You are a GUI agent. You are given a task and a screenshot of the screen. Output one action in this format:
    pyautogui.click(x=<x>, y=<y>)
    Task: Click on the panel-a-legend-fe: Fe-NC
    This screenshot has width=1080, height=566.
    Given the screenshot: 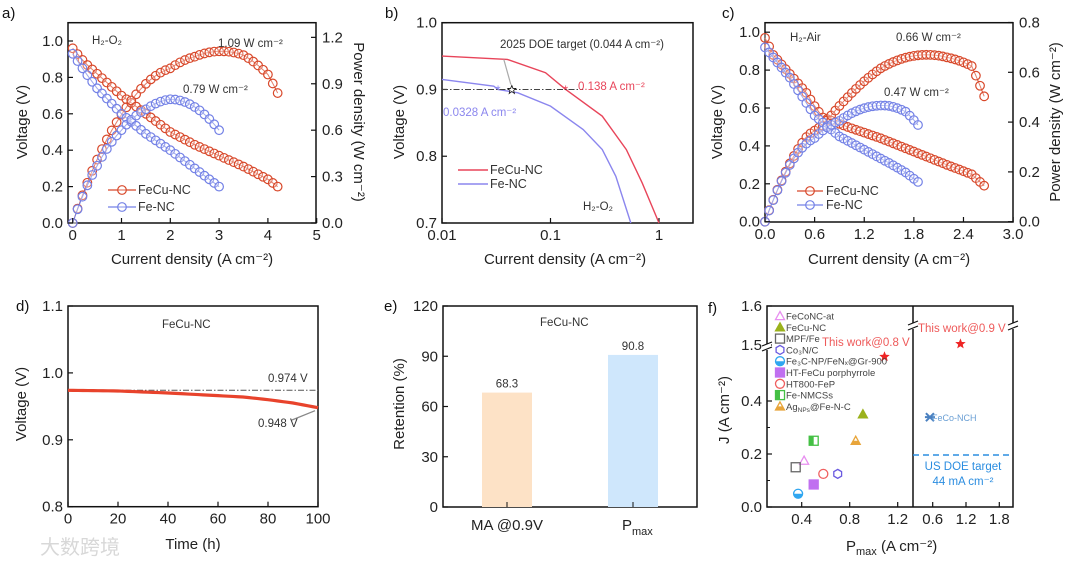 What is the action you would take?
    pyautogui.click(x=156, y=207)
    